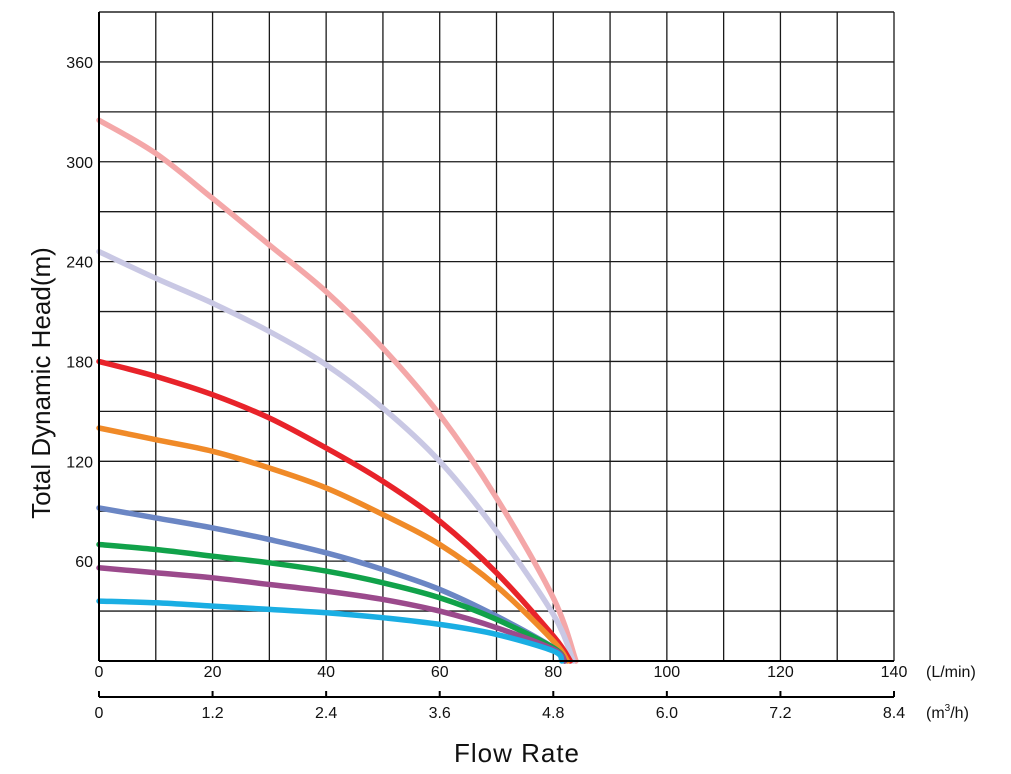  I want to click on x-tick-label-primary: 120, so click(780, 672).